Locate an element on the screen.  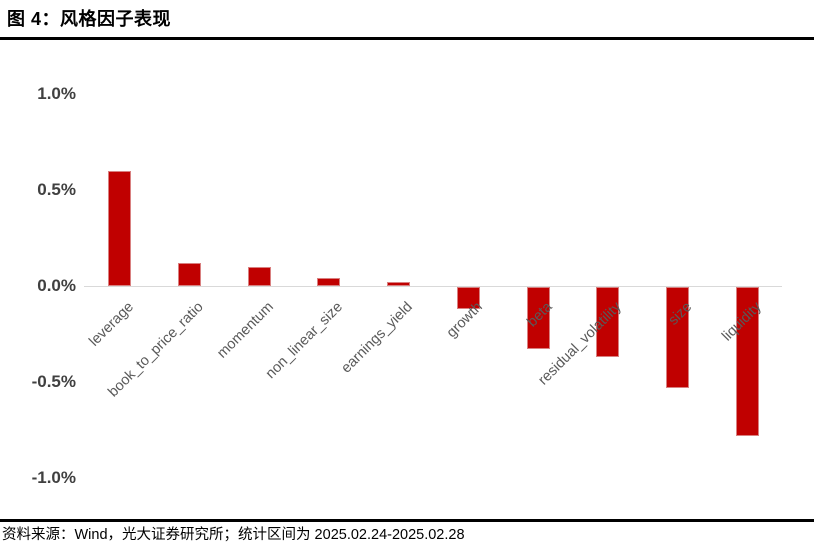
bar-growth is located at coordinates (468, 298).